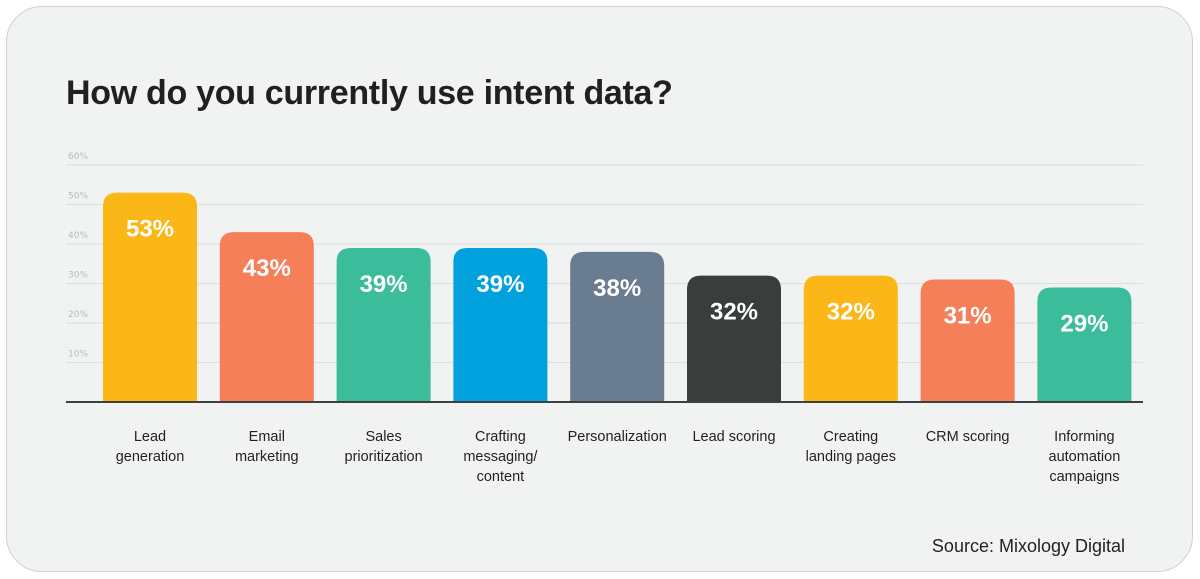  I want to click on y-axis-tick-labels: 10% 20% 30% 40% 50% 60%, so click(78, 256).